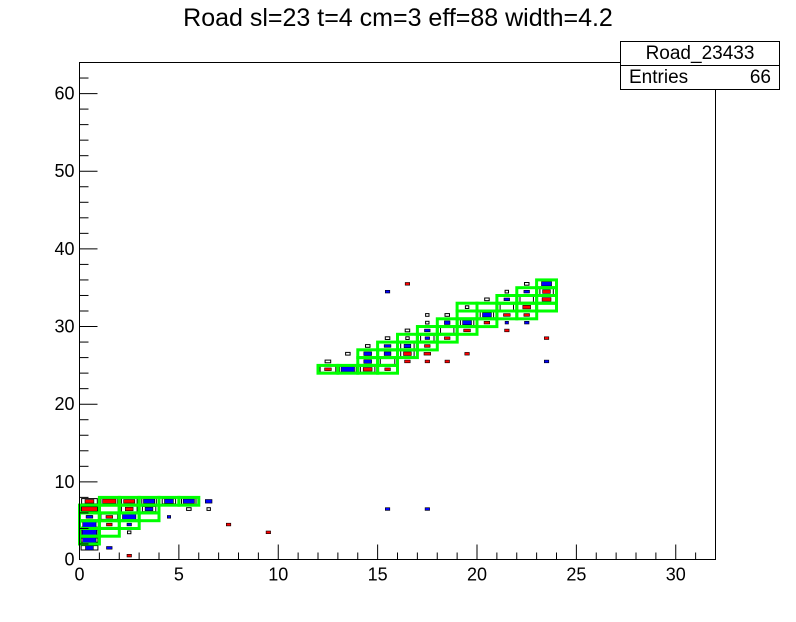 The image size is (796, 622). Describe the element at coordinates (179, 575) in the screenshot. I see `x-tick-label: 5` at that location.